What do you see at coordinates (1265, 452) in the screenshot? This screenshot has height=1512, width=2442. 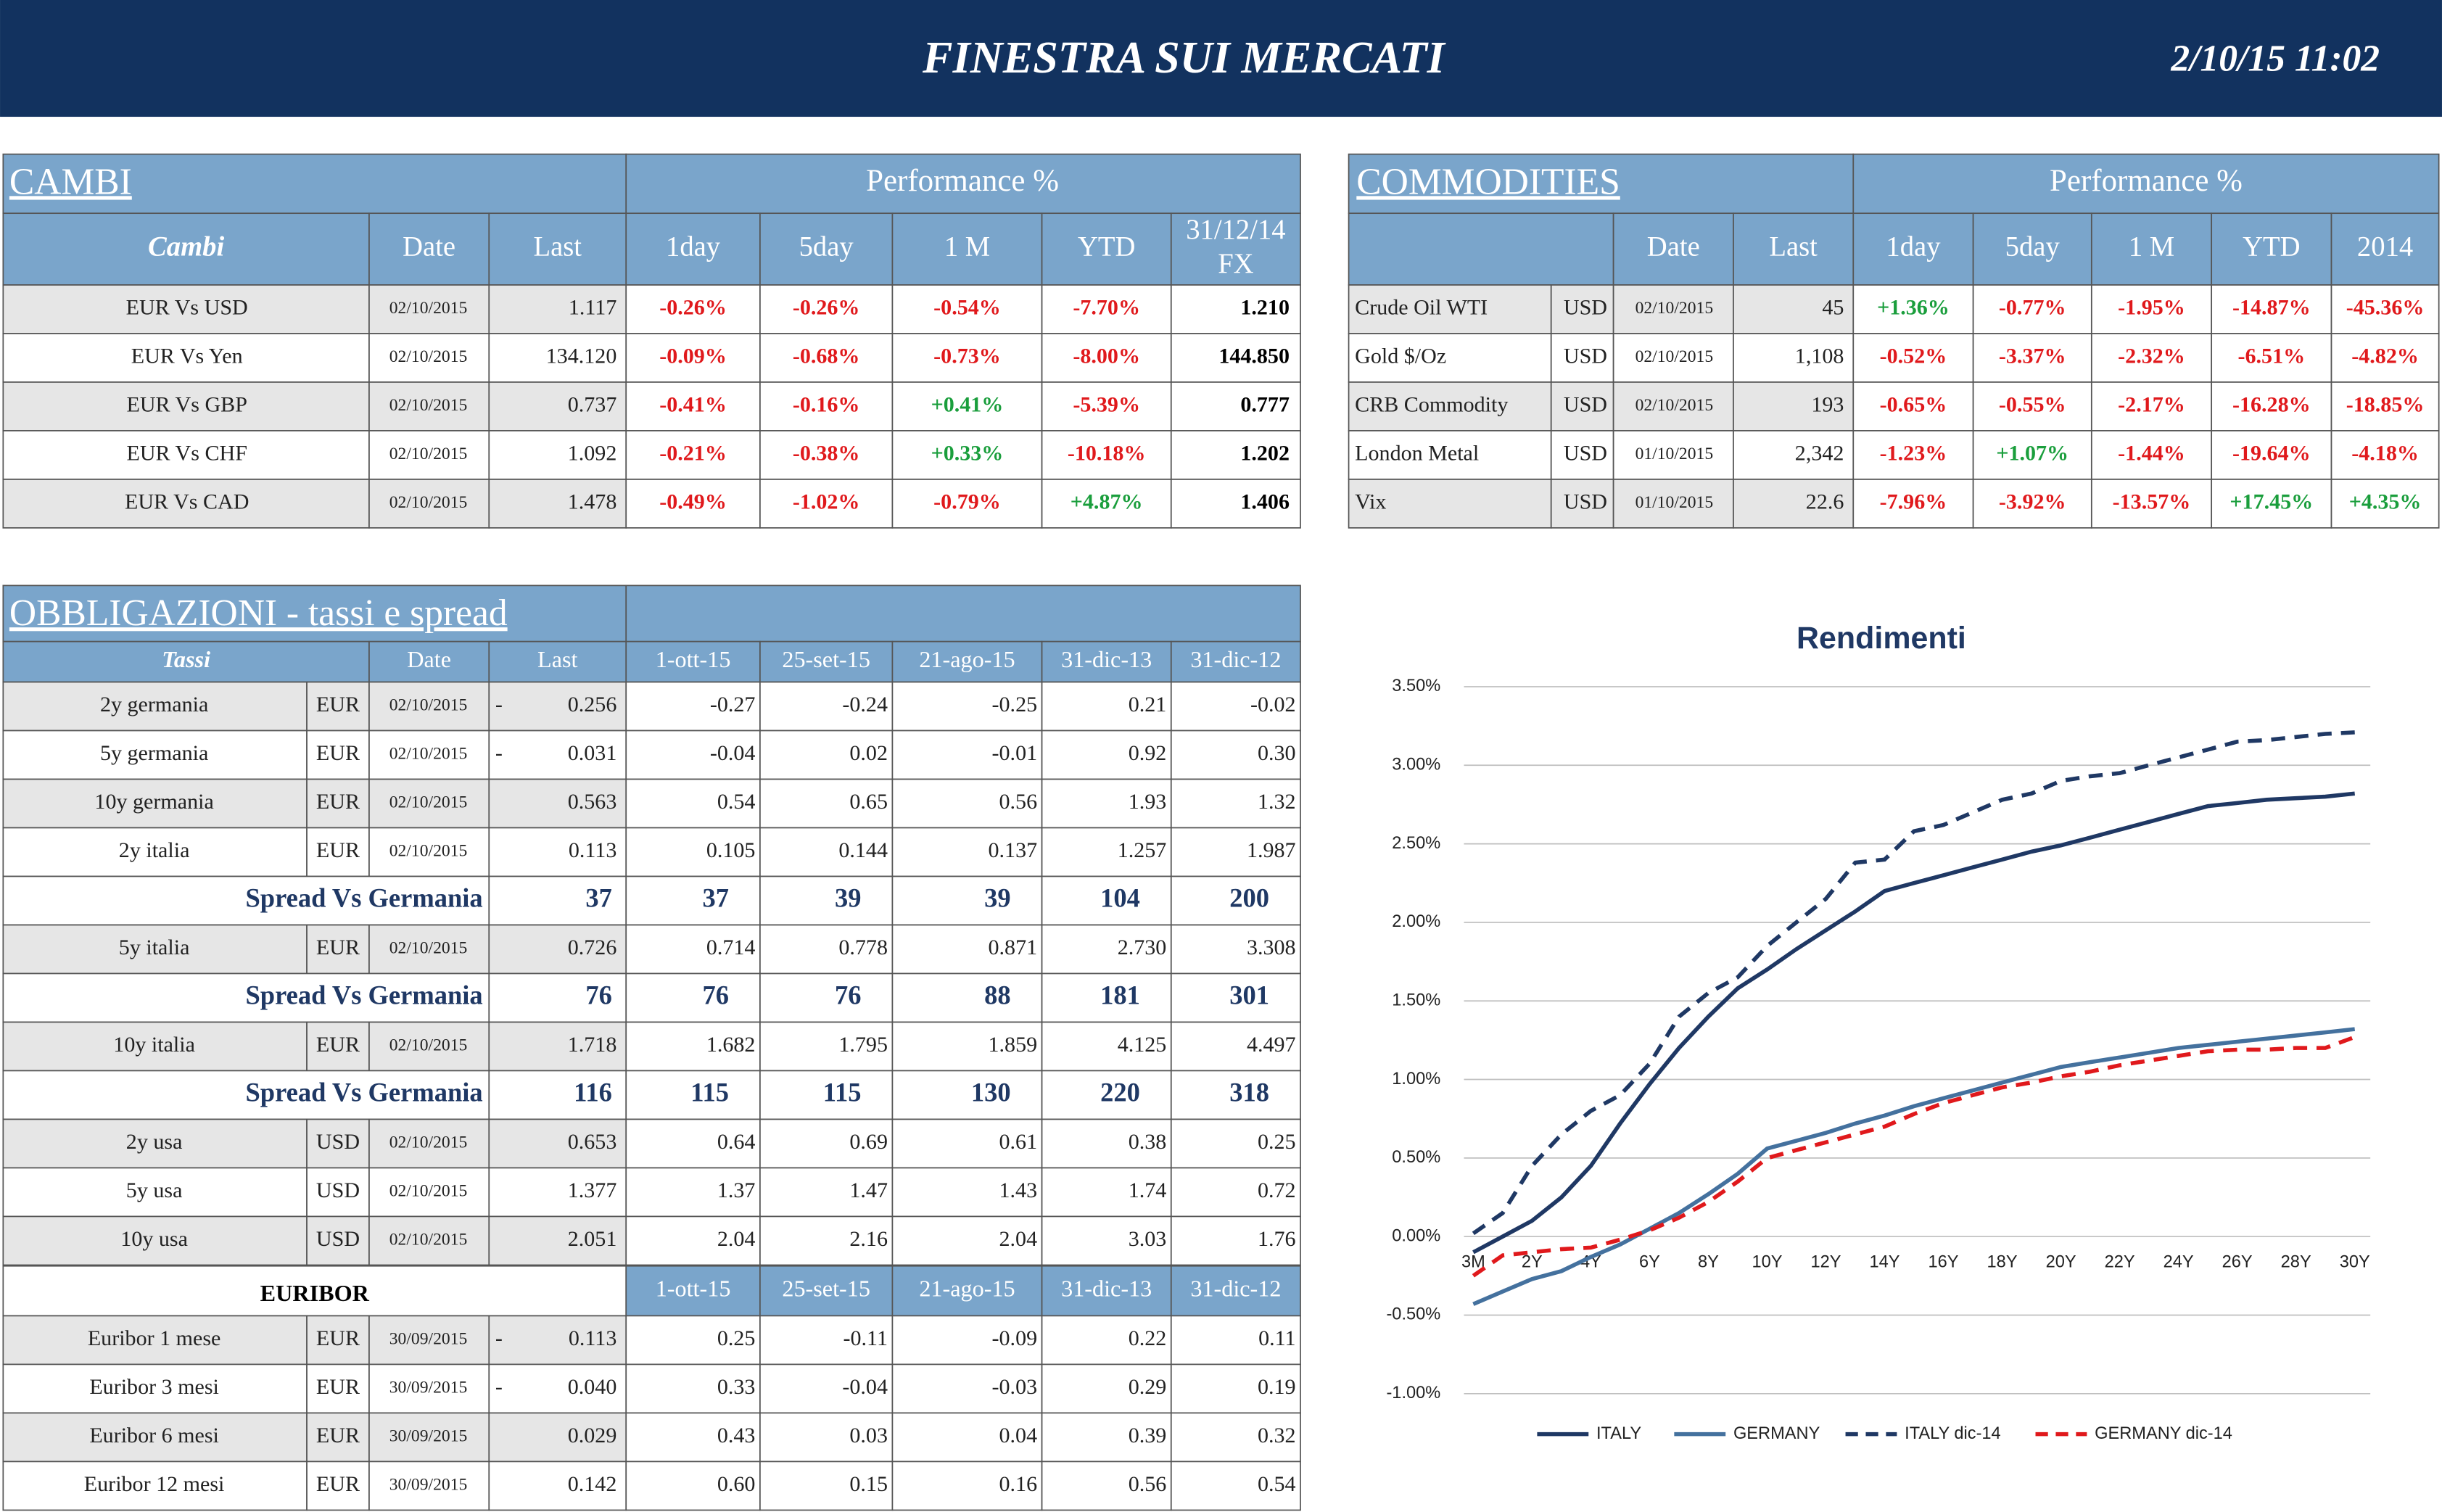 I see `cell-text: 1.202` at bounding box center [1265, 452].